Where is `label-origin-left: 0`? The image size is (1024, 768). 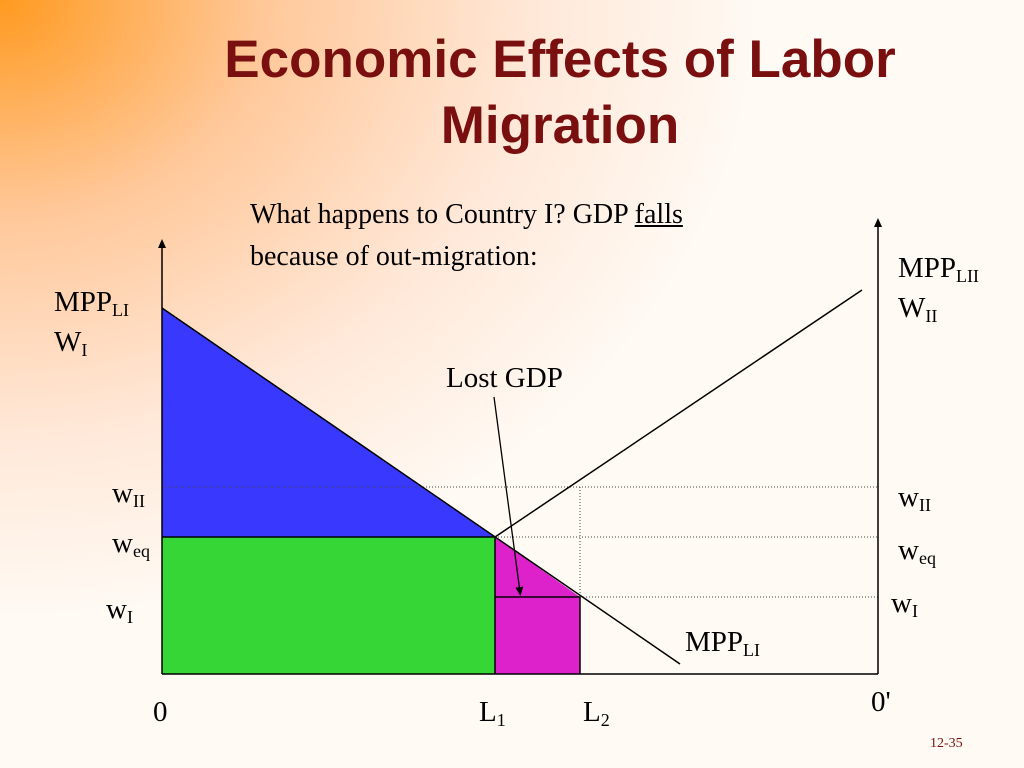 label-origin-left: 0 is located at coordinates (160, 712).